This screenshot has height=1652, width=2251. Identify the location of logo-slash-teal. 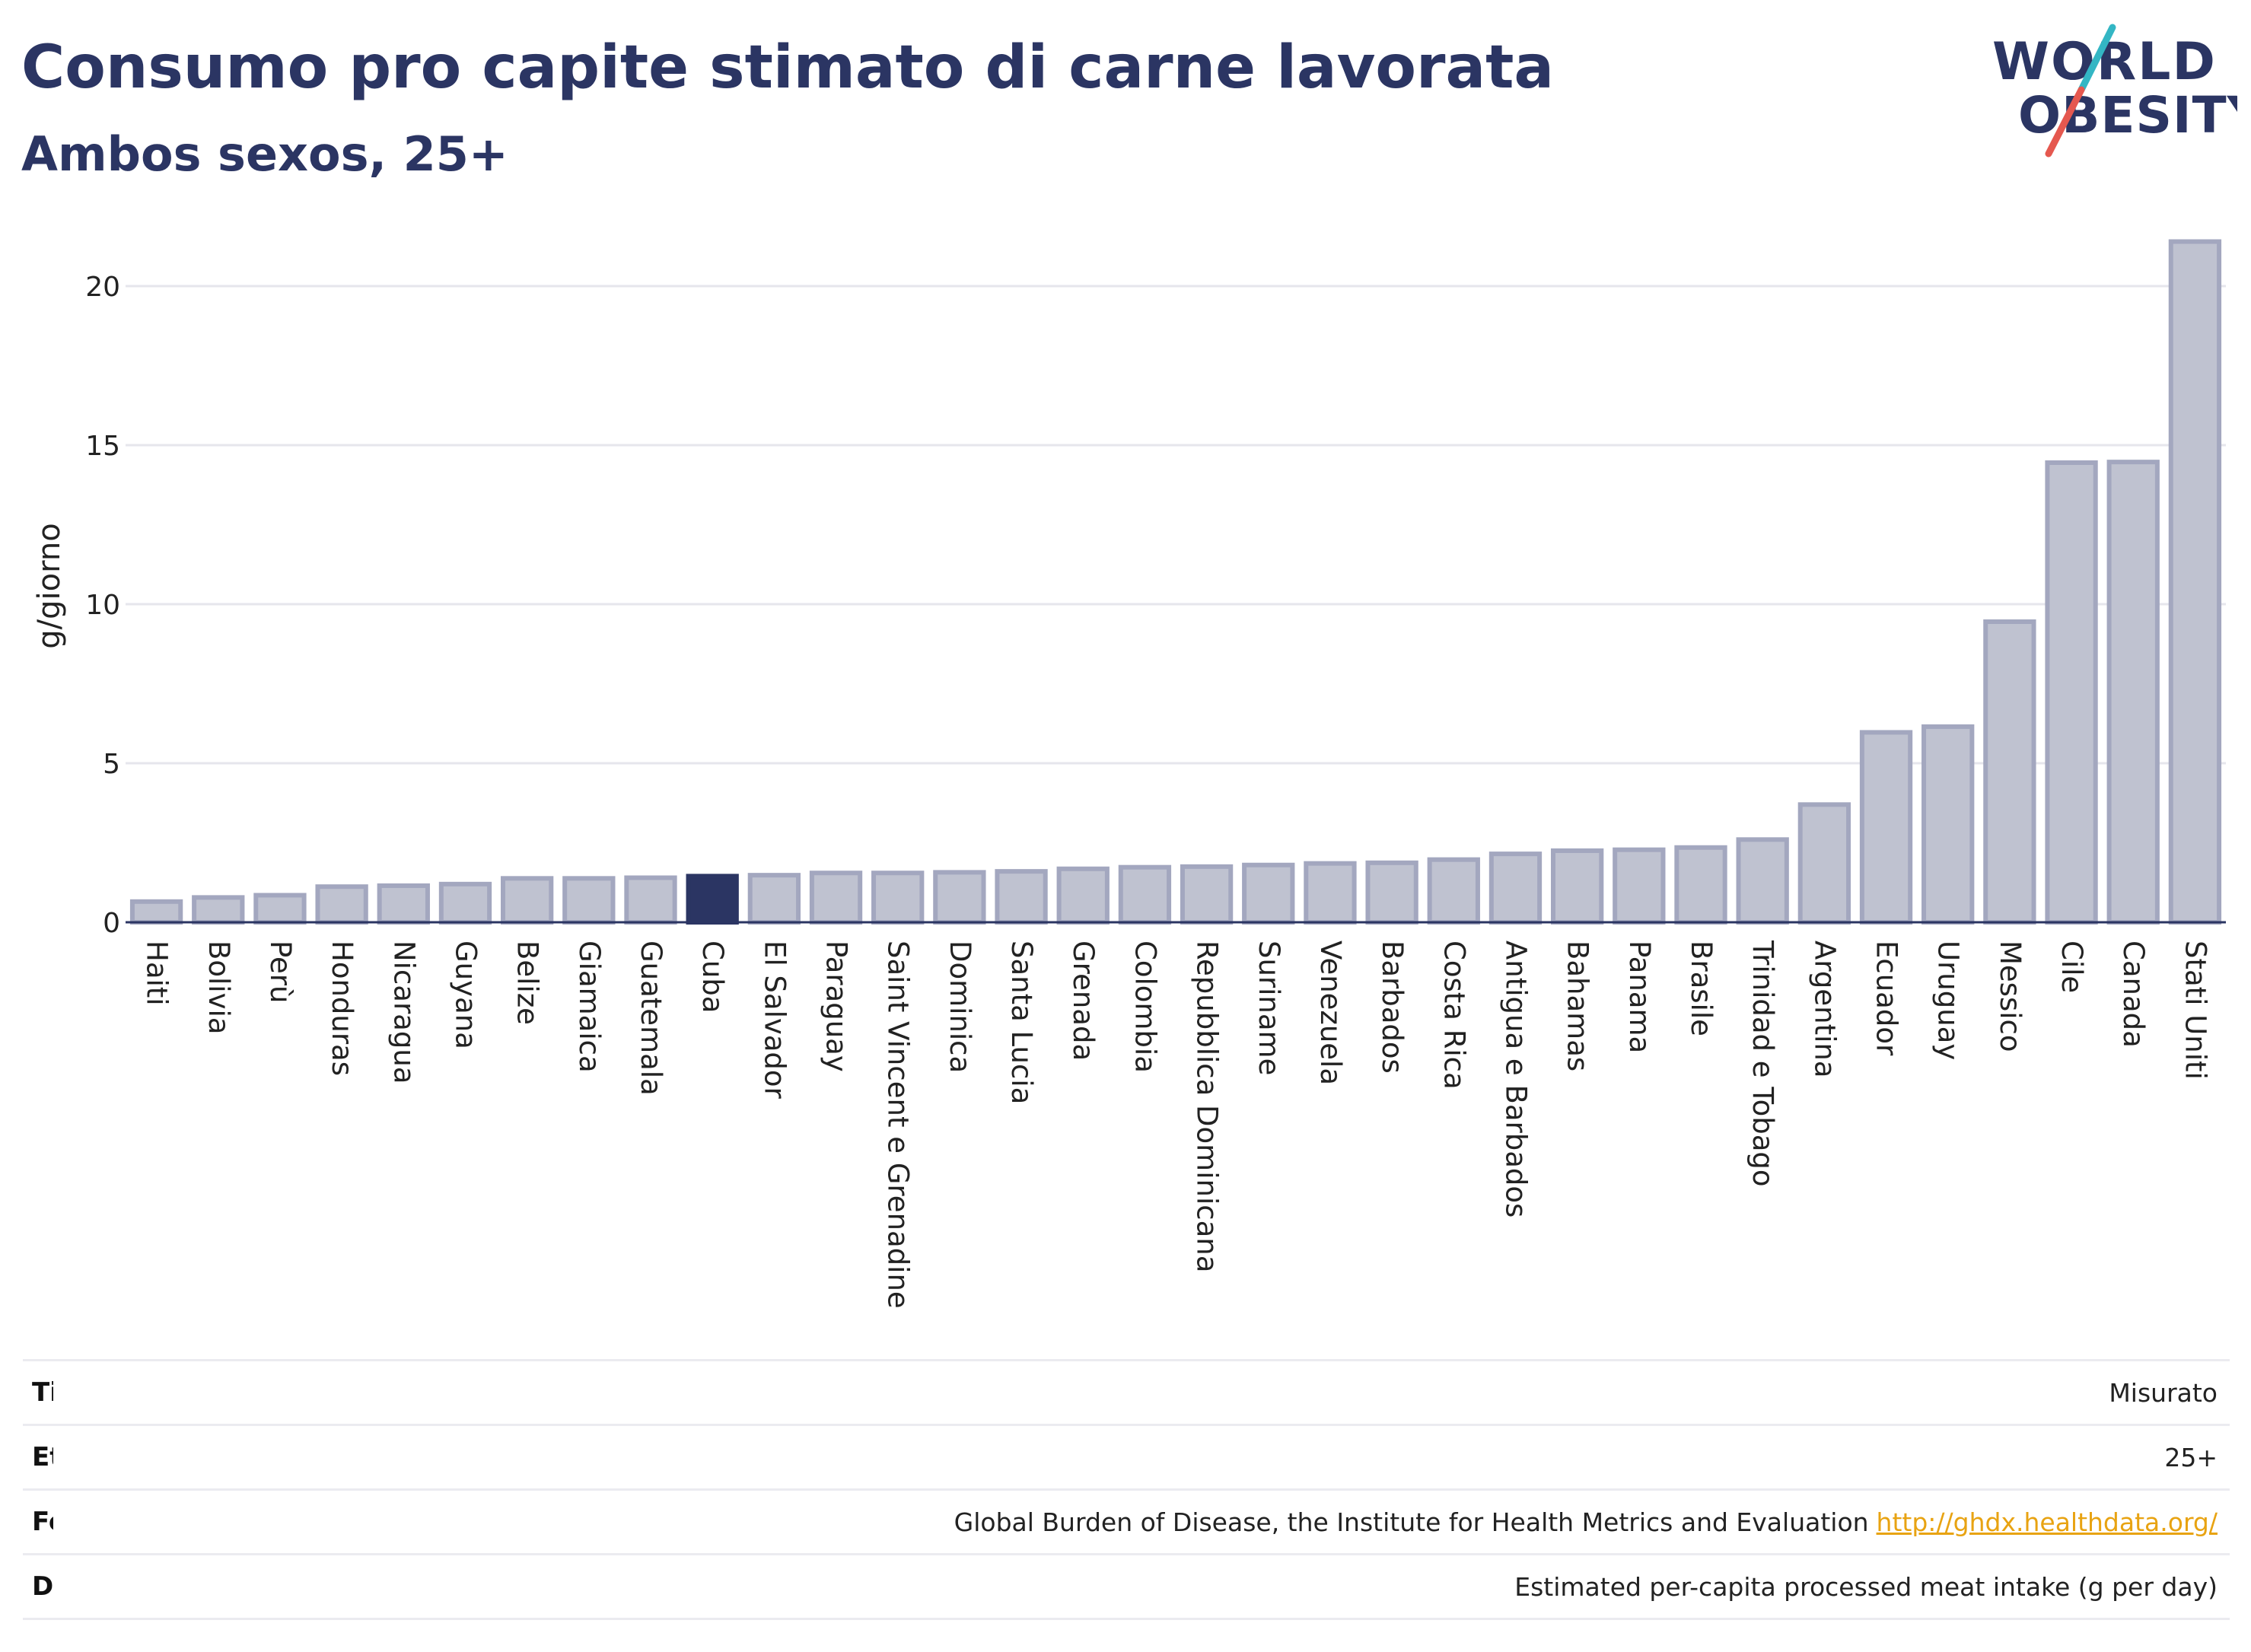
(2096, 59).